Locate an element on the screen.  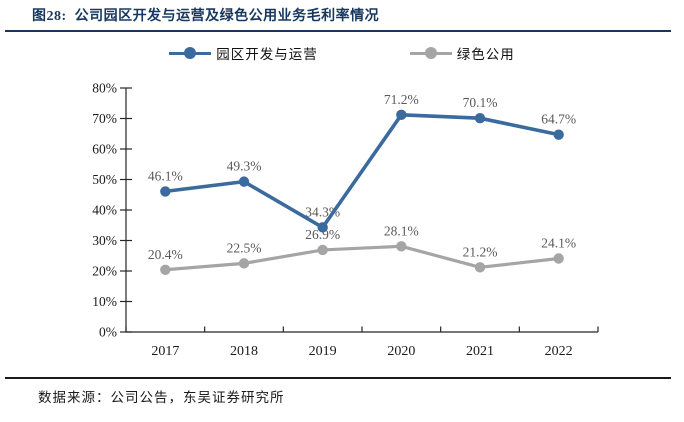
figure-label: 图28: is located at coordinates (49, 16).